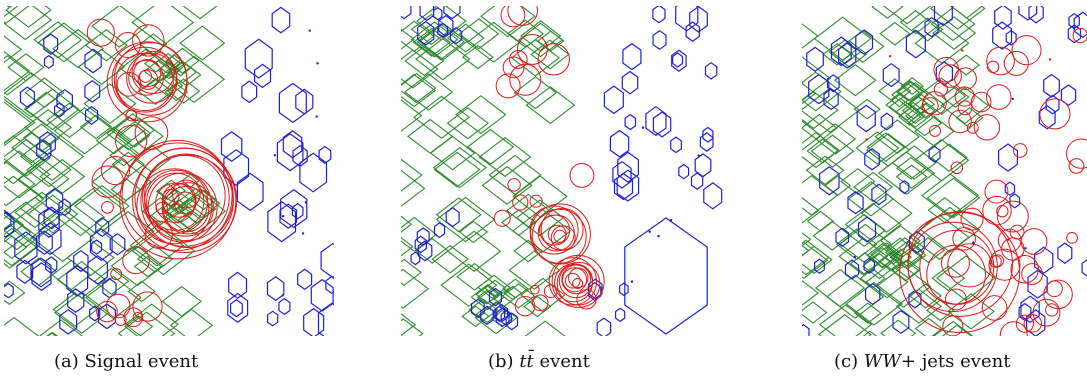 The image size is (1087, 382). Describe the element at coordinates (501, 361) in the screenshot. I see `caption-label: (b)` at that location.